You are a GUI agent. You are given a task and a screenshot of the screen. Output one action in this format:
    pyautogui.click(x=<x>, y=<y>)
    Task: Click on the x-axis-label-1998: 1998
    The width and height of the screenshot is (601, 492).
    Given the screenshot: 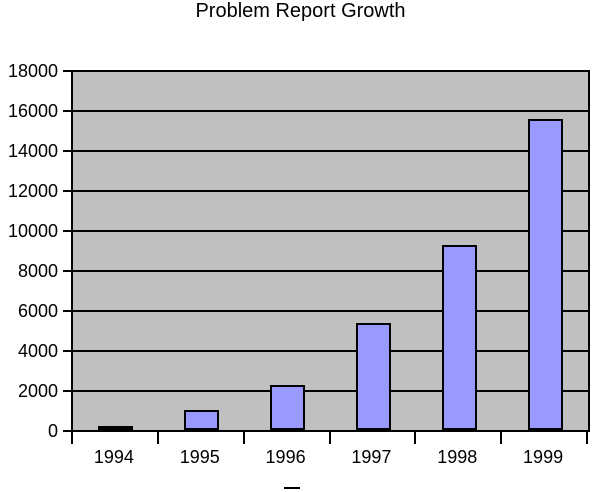 What is the action you would take?
    pyautogui.click(x=457, y=457)
    